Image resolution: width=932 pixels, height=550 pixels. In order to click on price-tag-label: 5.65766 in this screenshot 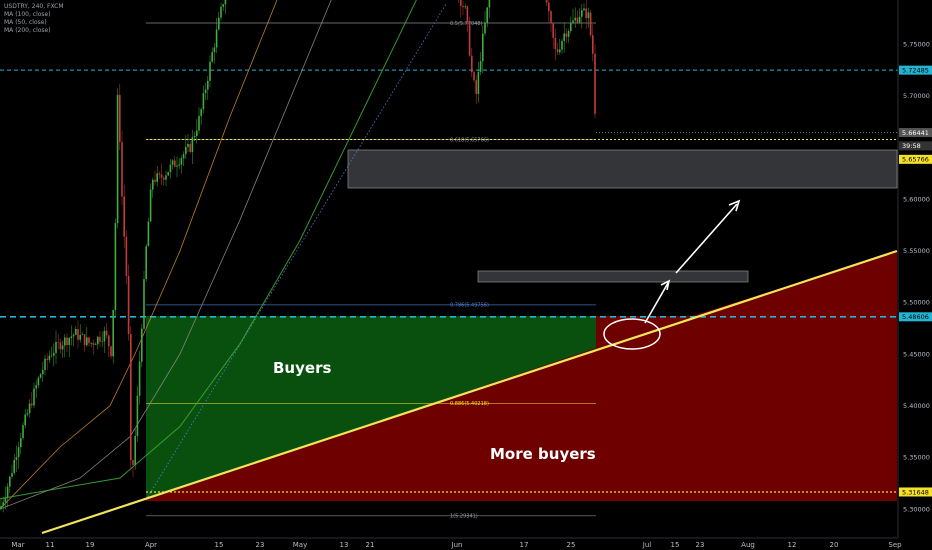, I will do `click(915, 160)`.